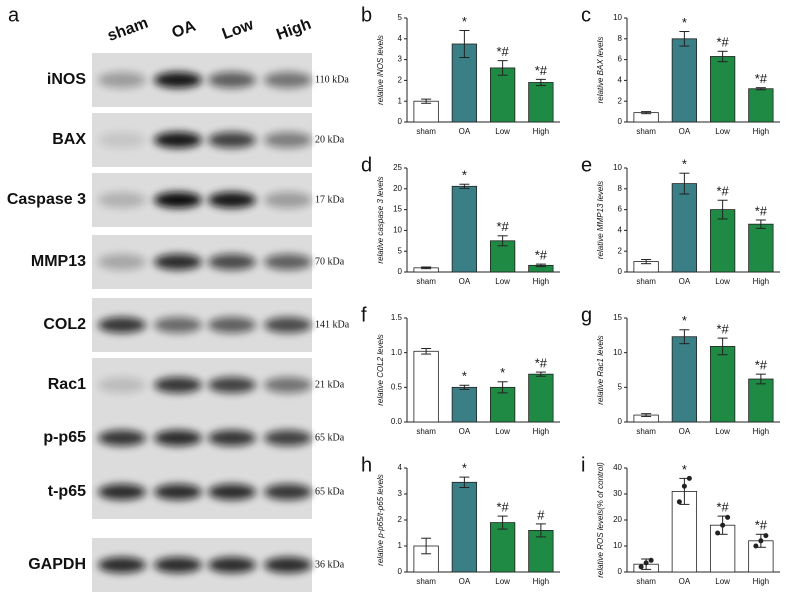 The width and height of the screenshot is (789, 596). What do you see at coordinates (397, 421) in the screenshot?
I see `y-tick-label: 0.0` at bounding box center [397, 421].